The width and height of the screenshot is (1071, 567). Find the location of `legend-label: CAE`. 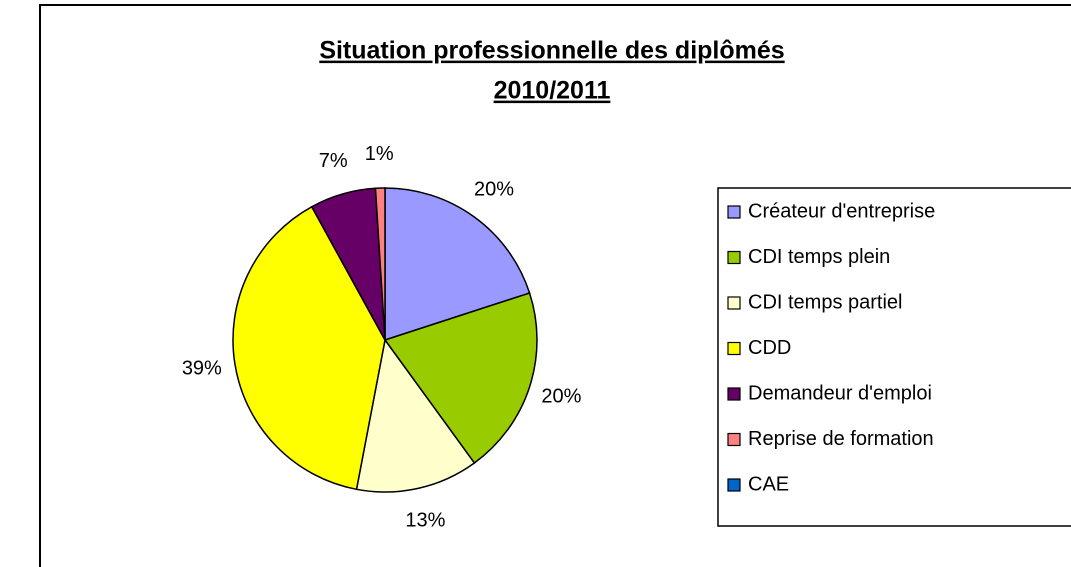

legend-label: CAE is located at coordinates (768, 484).